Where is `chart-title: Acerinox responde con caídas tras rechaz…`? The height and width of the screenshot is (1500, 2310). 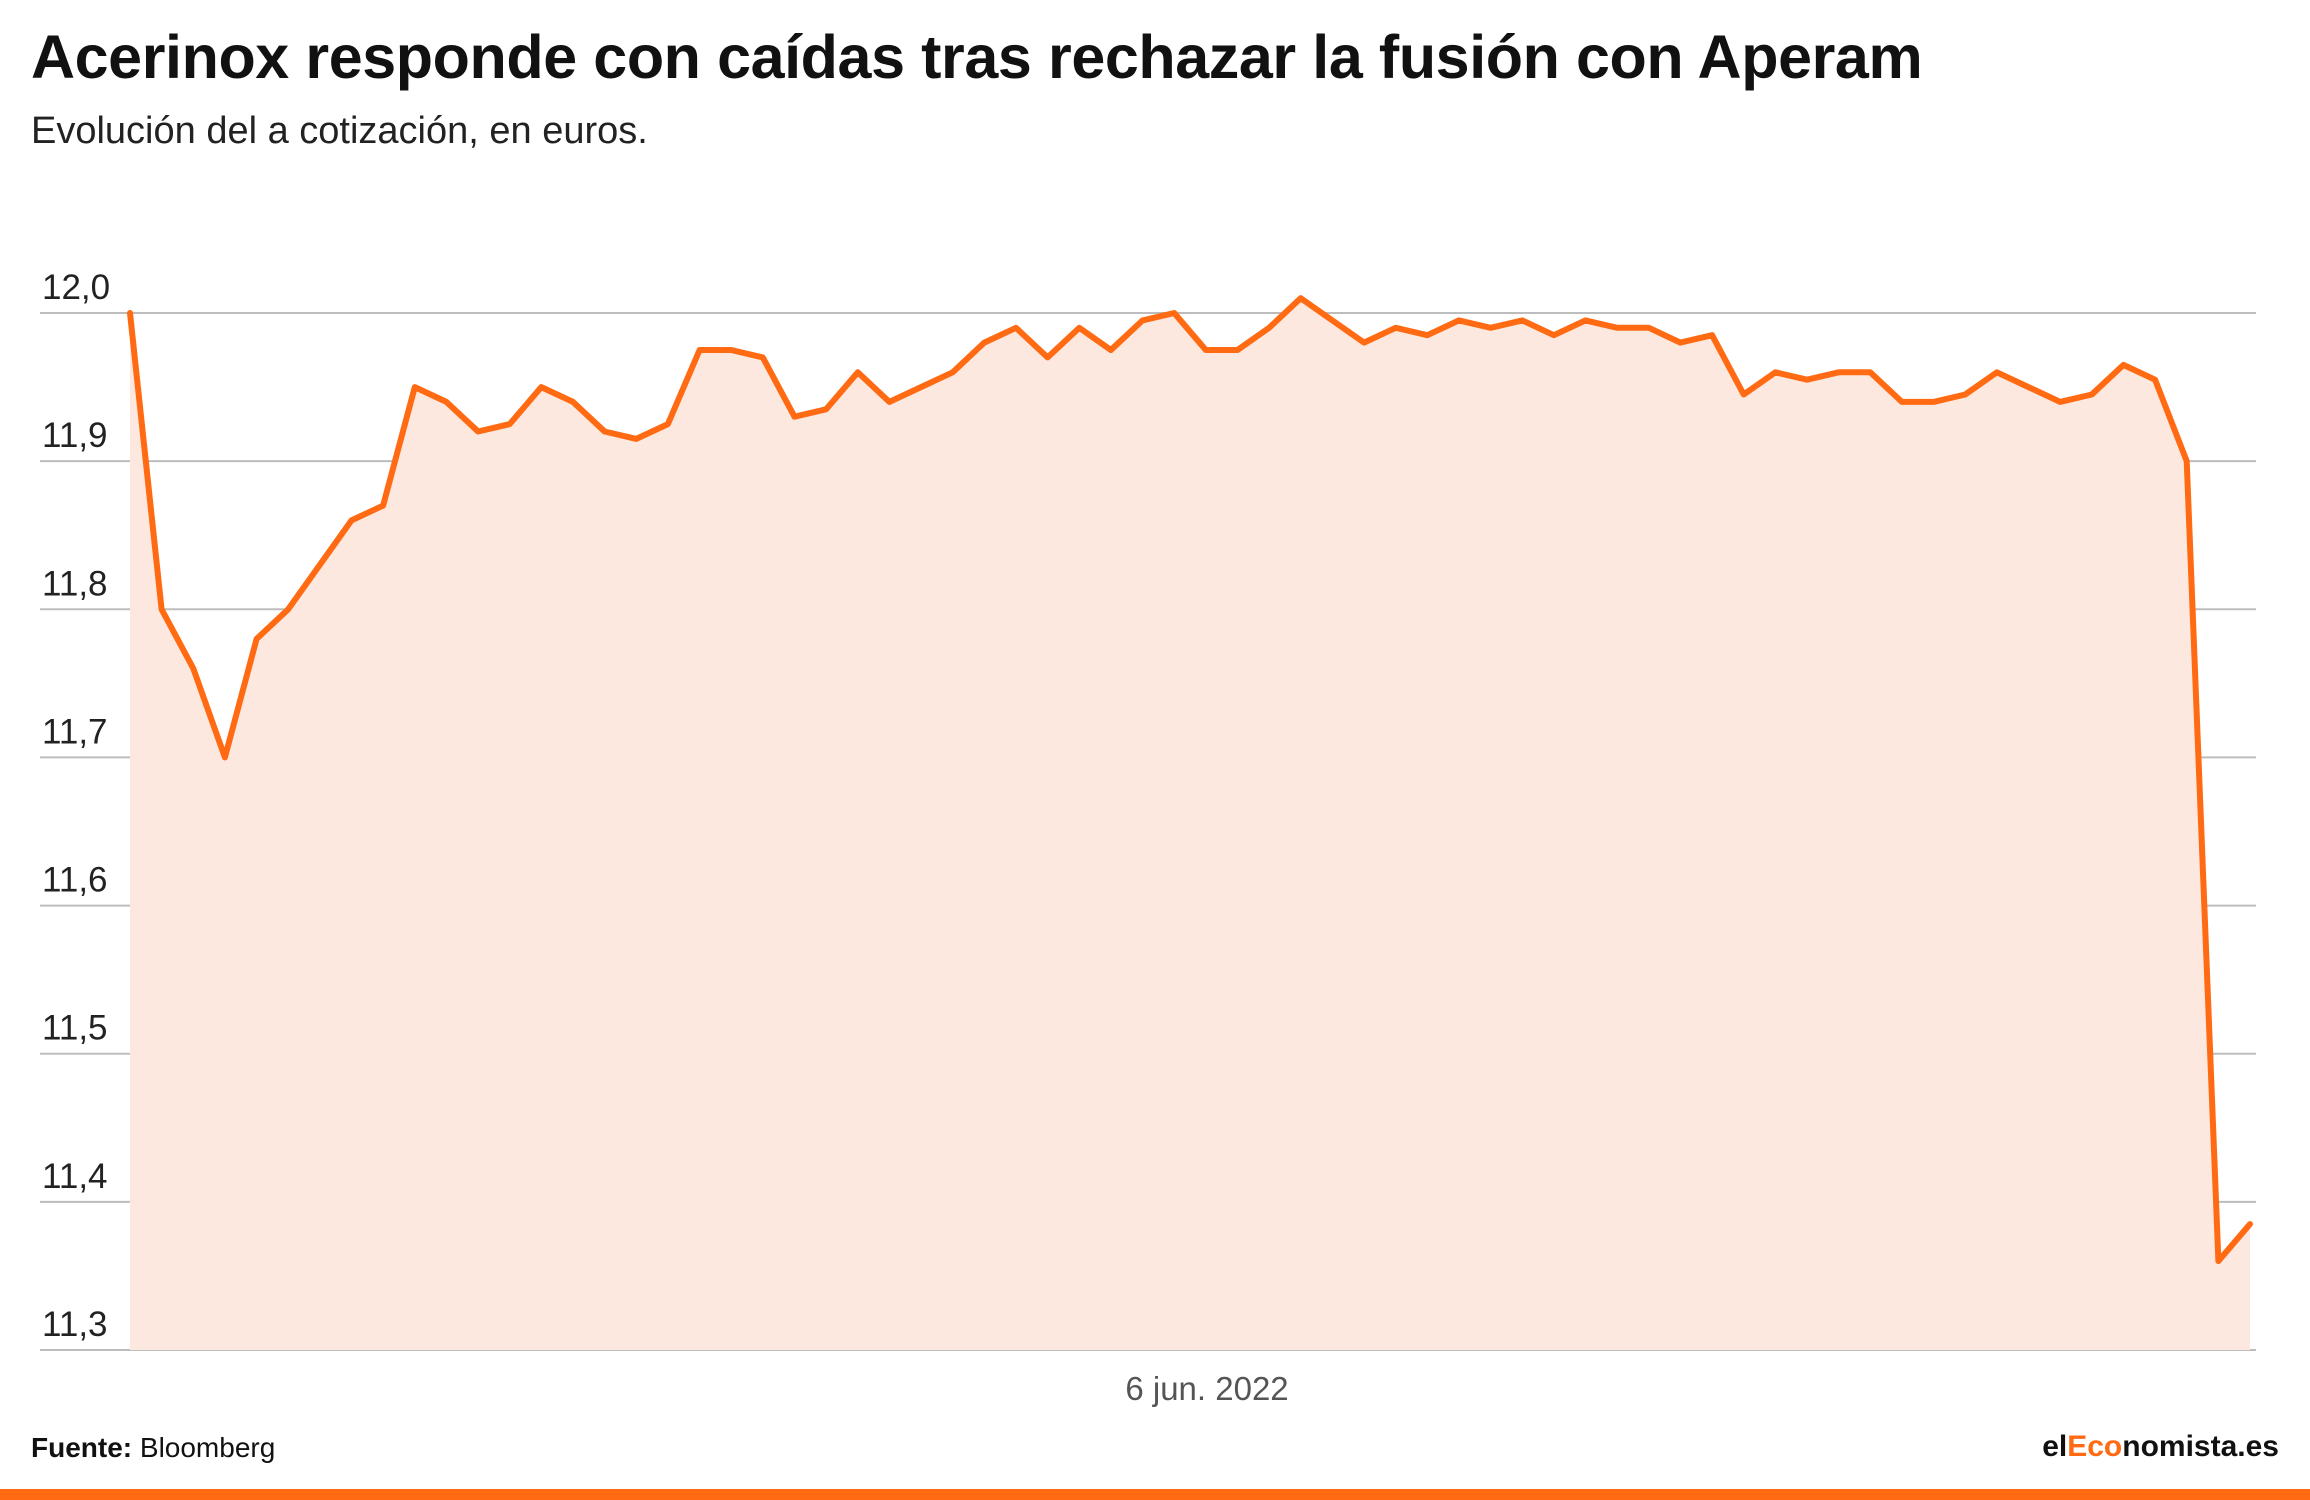 chart-title: Acerinox responde con caídas tras rechaz… is located at coordinates (977, 57).